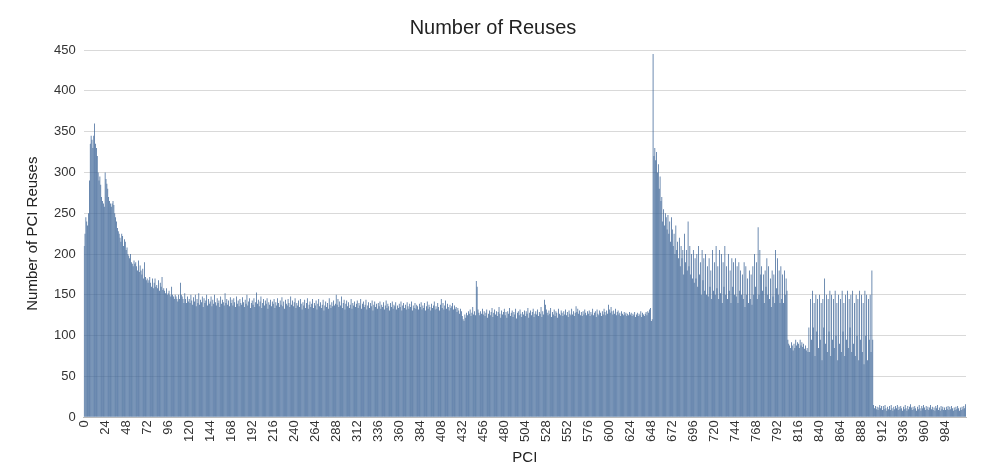 The image size is (1006, 476). Describe the element at coordinates (545, 431) in the screenshot. I see `x-tick-label: 528` at that location.